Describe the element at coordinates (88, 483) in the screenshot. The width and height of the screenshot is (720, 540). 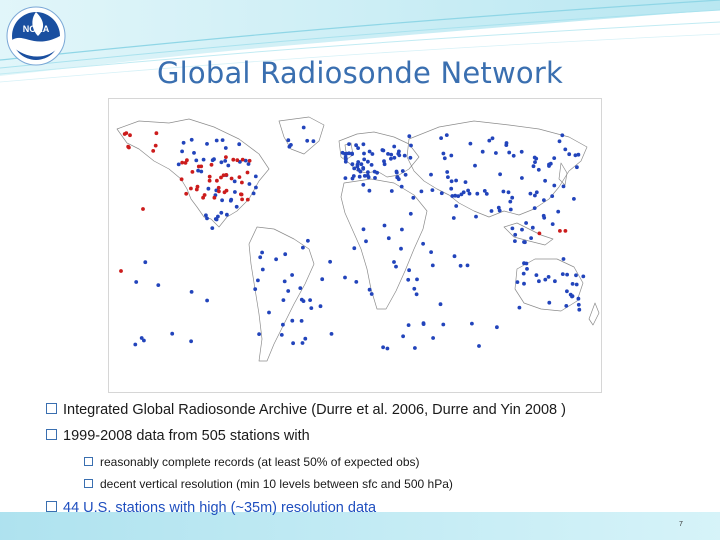
I see `square-bullet-icon` at that location.